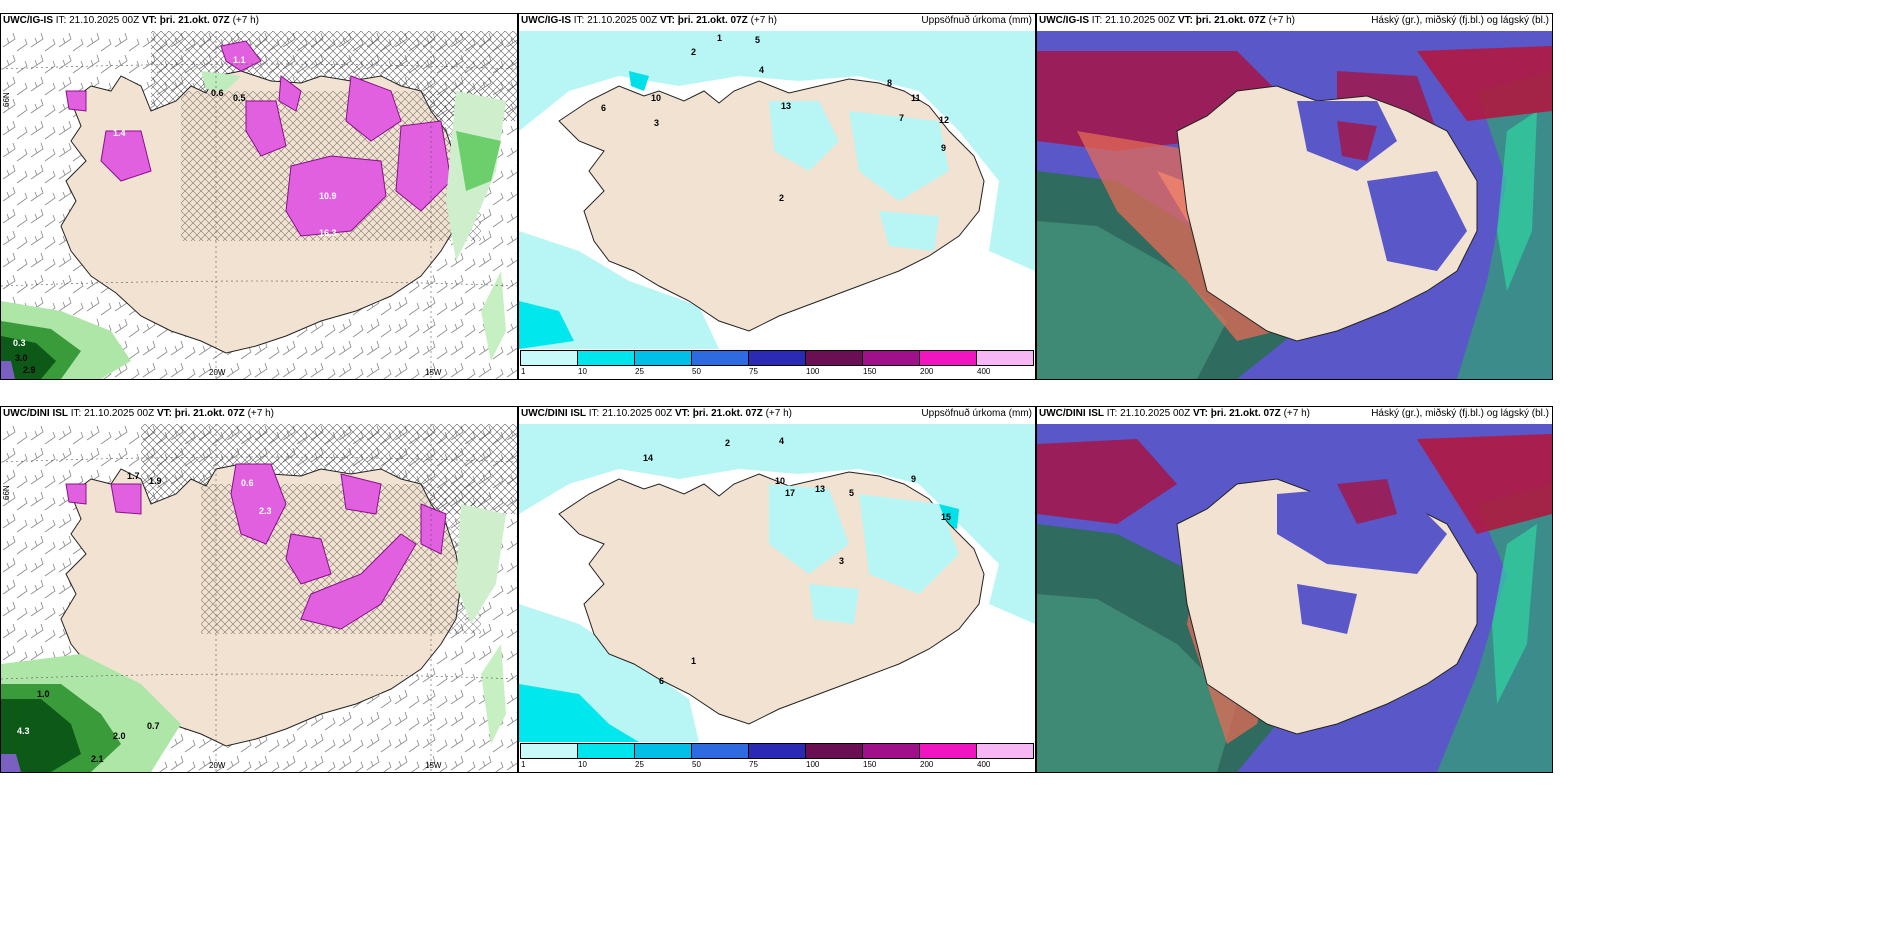 Image resolution: width=1900 pixels, height=950 pixels. I want to click on iceland-land, so click(1327, 213).